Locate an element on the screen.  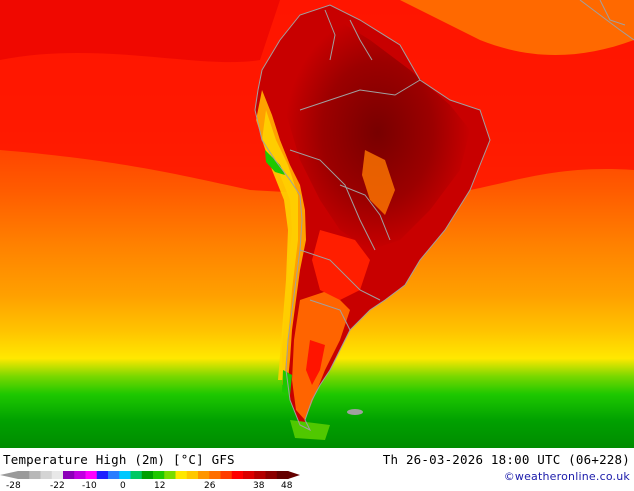
amazon-hot-core is located at coordinates (377, 132).